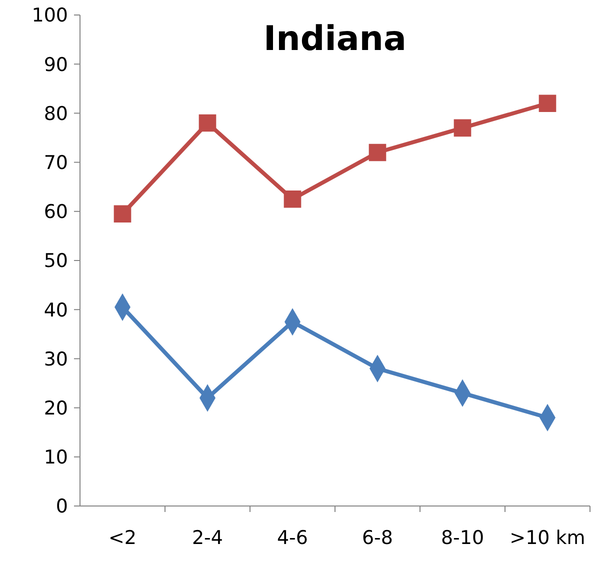  What do you see at coordinates (56, 212) in the screenshot?
I see `y-tick-label: 60` at bounding box center [56, 212].